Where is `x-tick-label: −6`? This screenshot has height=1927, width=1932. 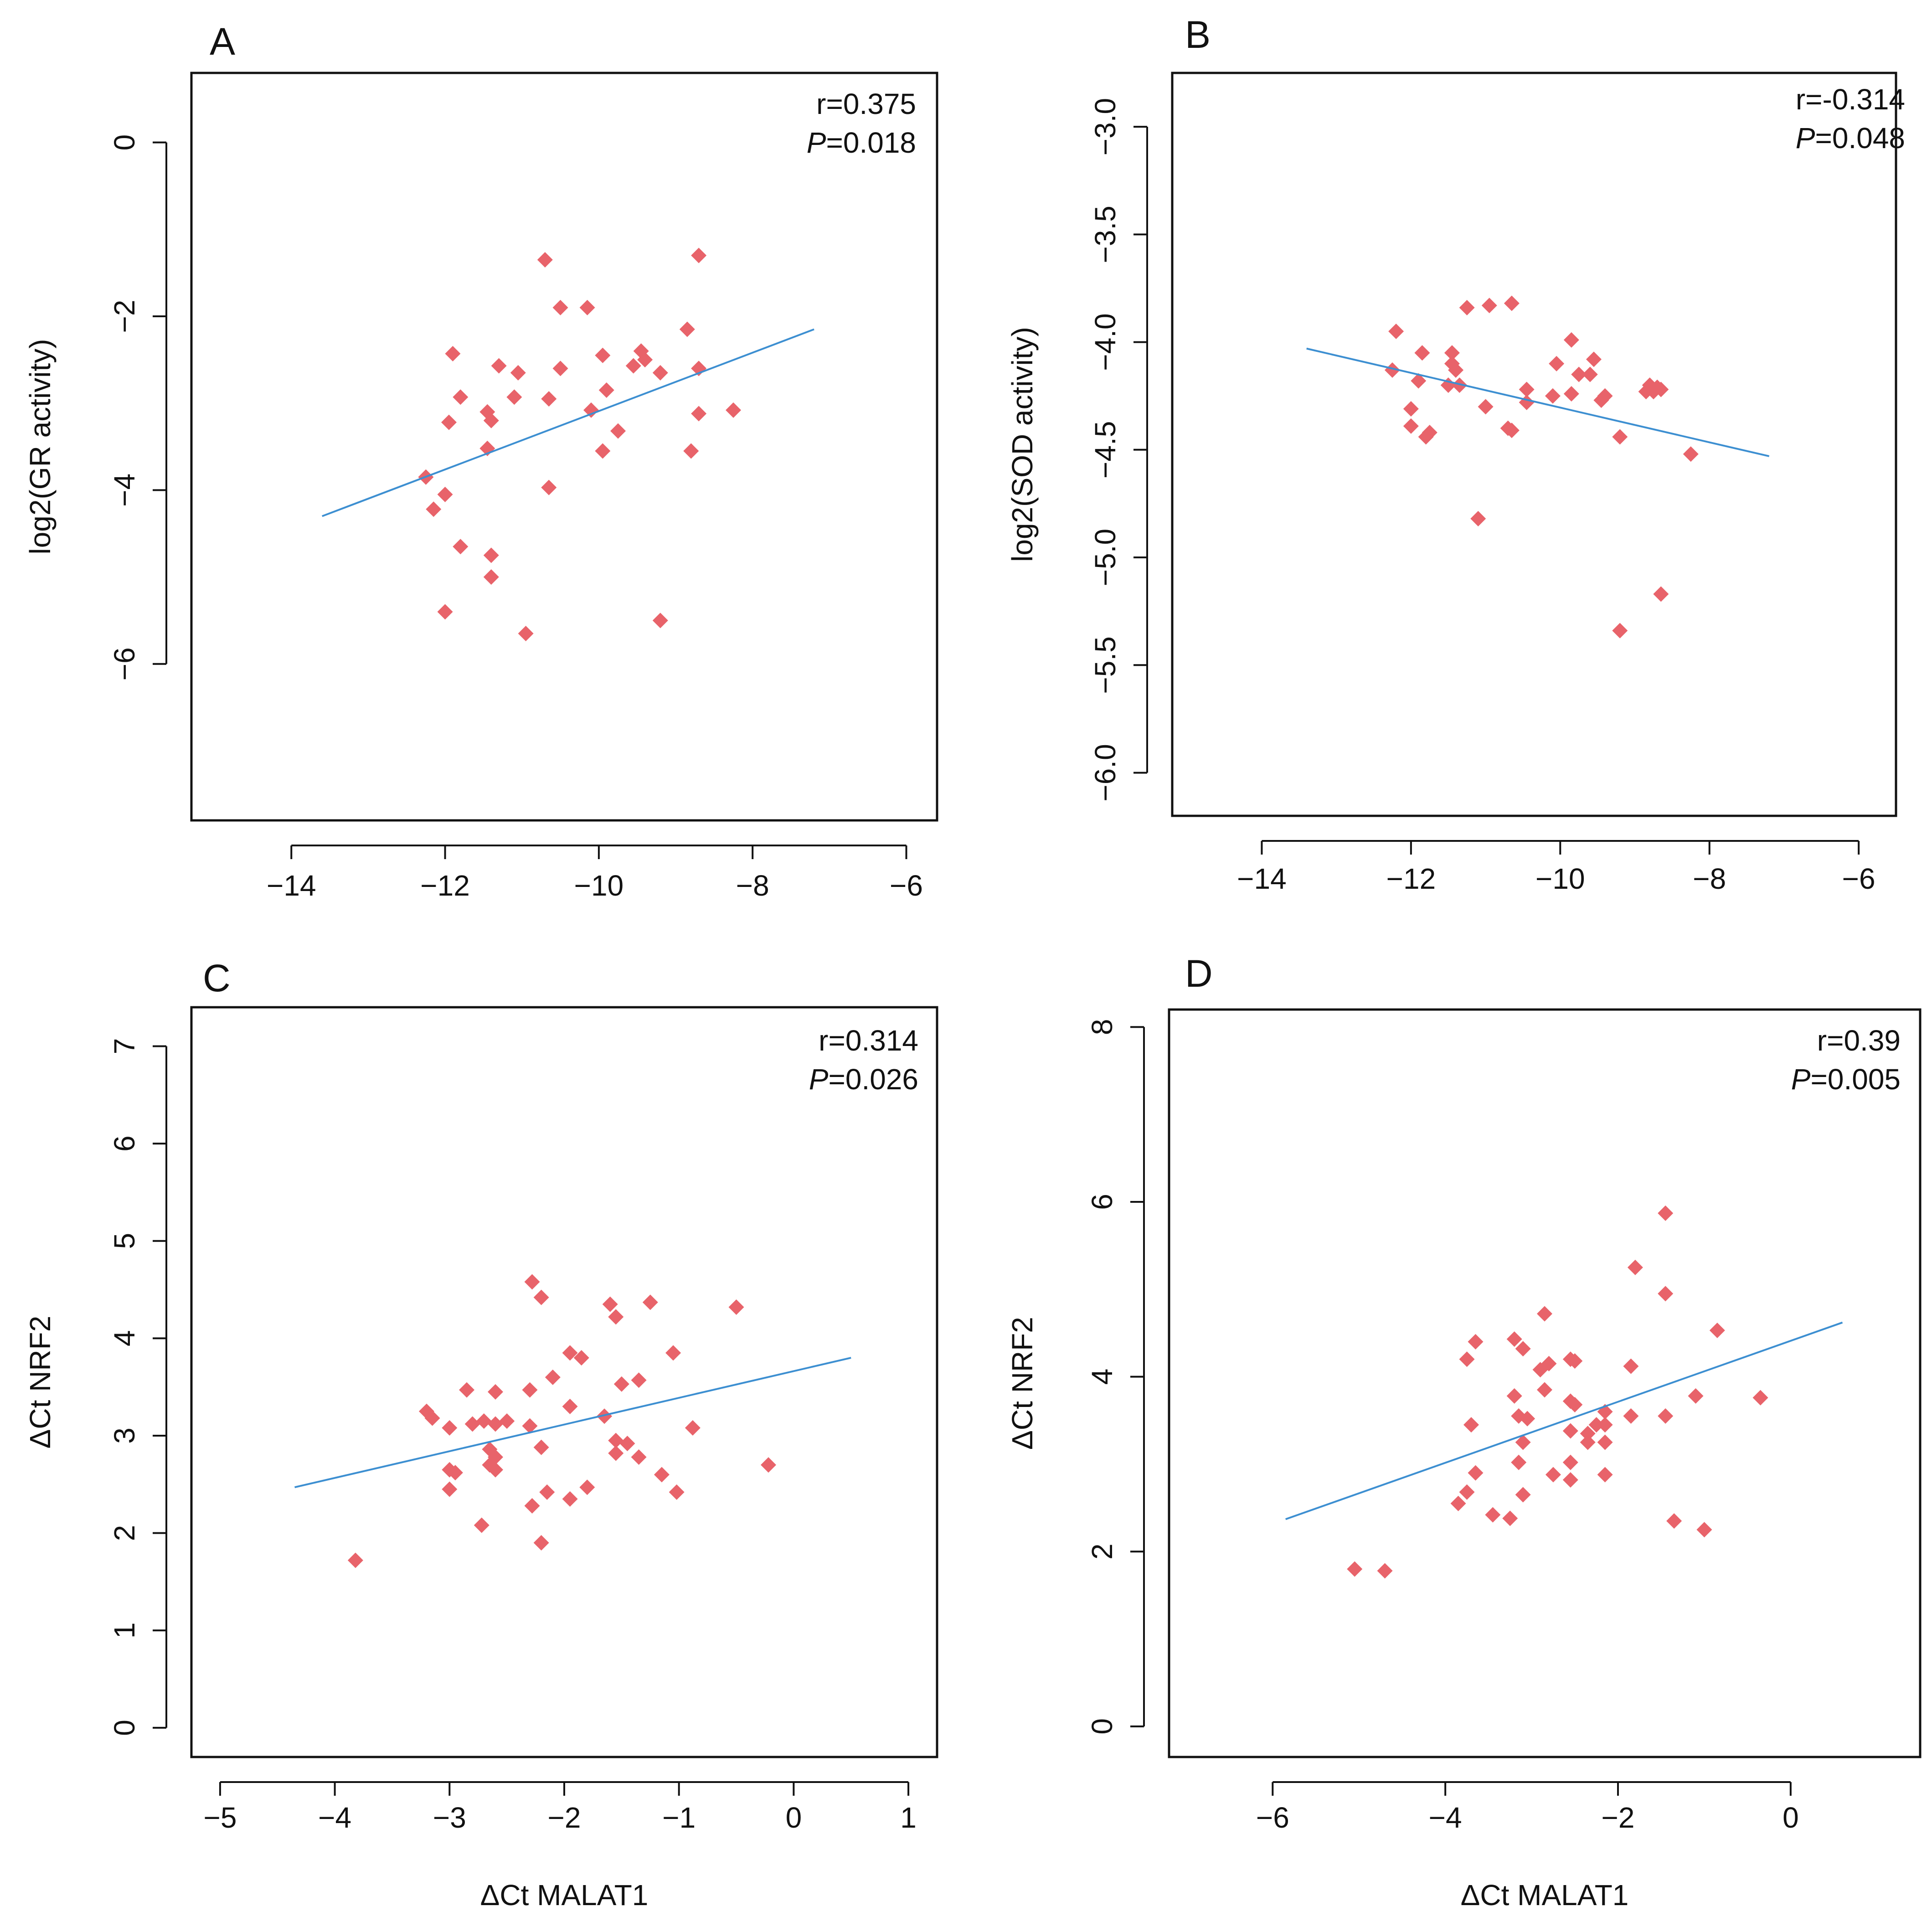 x-tick-label: −6 is located at coordinates (1858, 878).